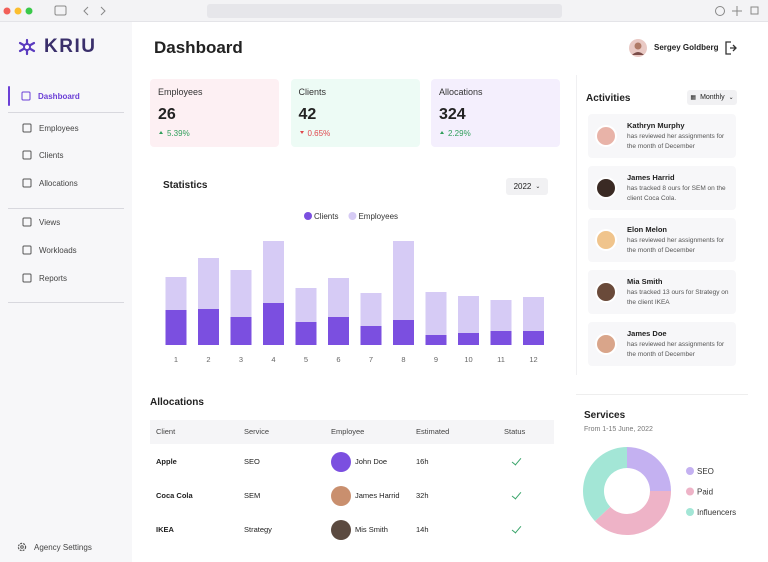  I want to click on settings-link: Agency Settings, so click(72, 547).